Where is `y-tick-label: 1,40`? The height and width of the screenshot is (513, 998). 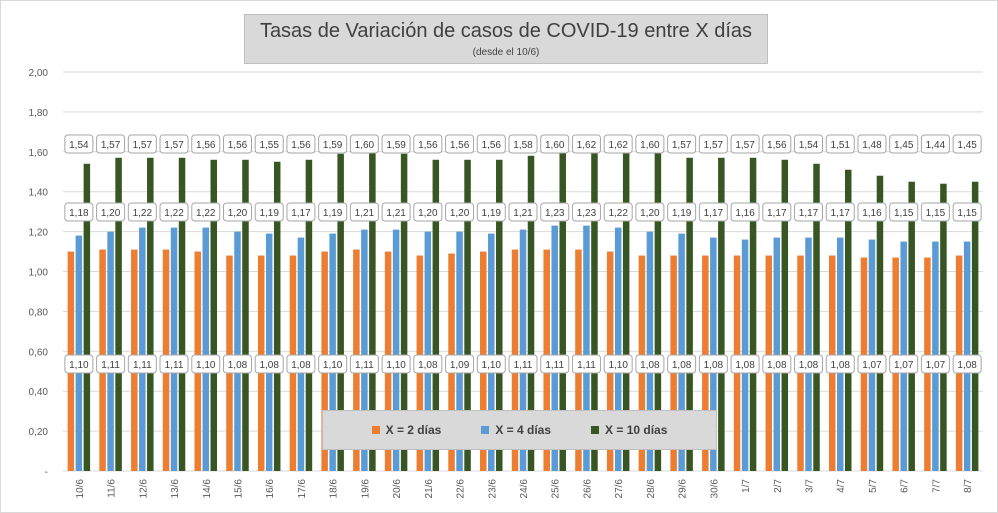
y-tick-label: 1,40 is located at coordinates (39, 193).